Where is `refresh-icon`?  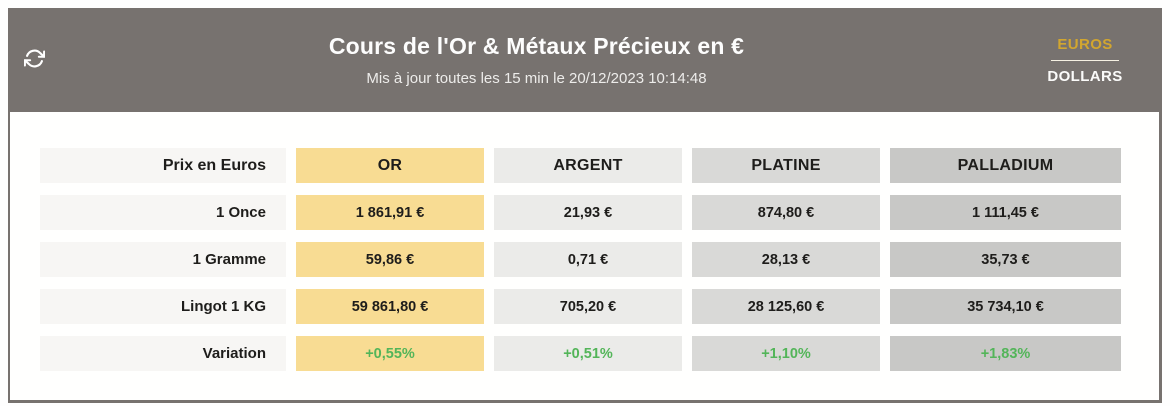 refresh-icon is located at coordinates (34, 60).